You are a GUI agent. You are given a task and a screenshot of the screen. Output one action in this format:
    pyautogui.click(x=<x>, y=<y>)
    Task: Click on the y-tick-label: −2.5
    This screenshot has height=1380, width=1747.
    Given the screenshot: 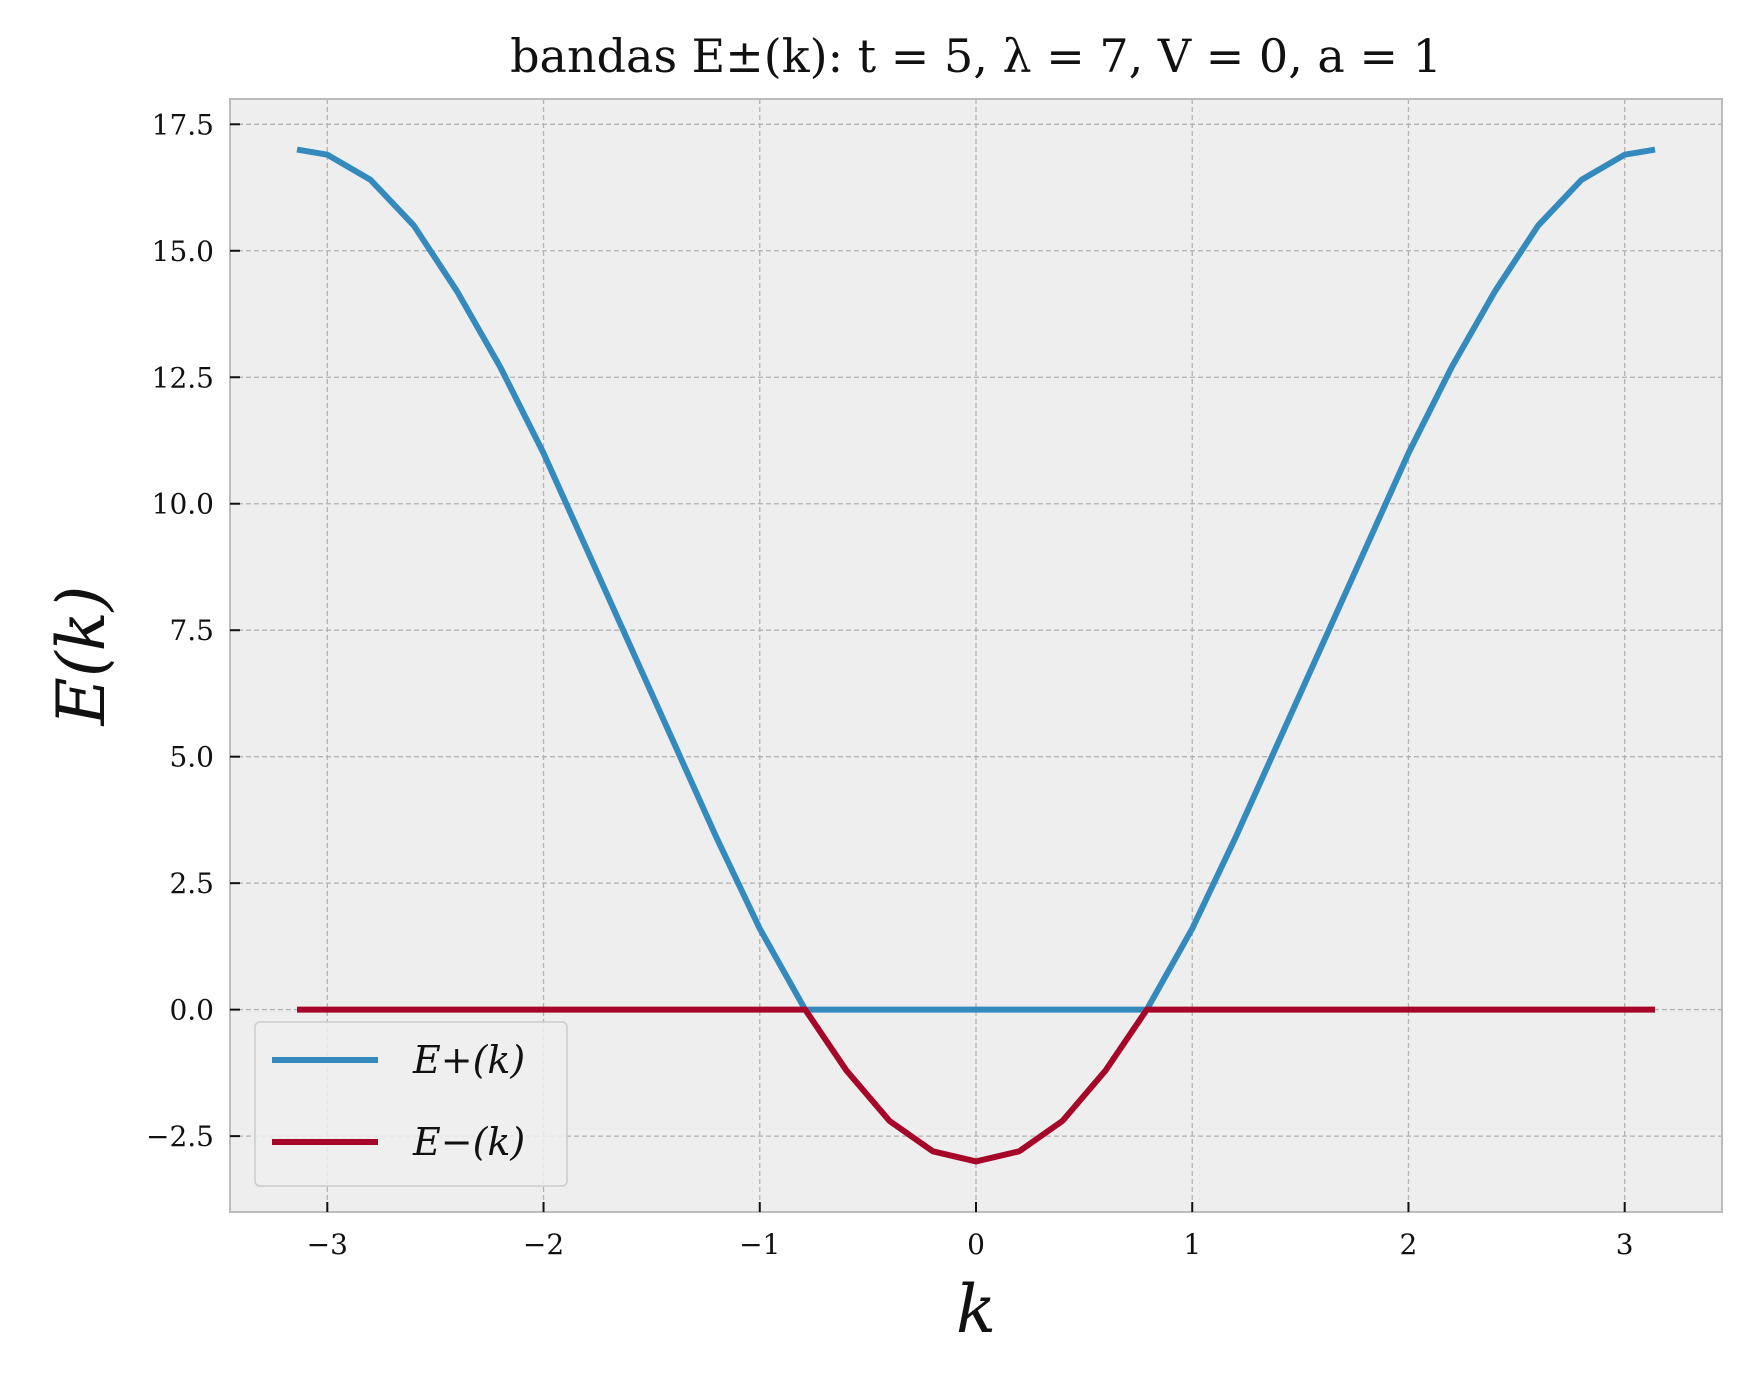 What is the action you would take?
    pyautogui.click(x=180, y=1136)
    